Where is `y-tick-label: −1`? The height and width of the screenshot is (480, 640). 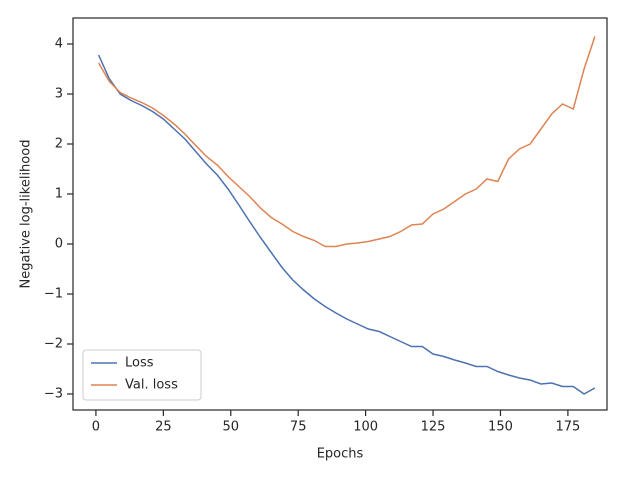
y-tick-label: −1 is located at coordinates (53, 294).